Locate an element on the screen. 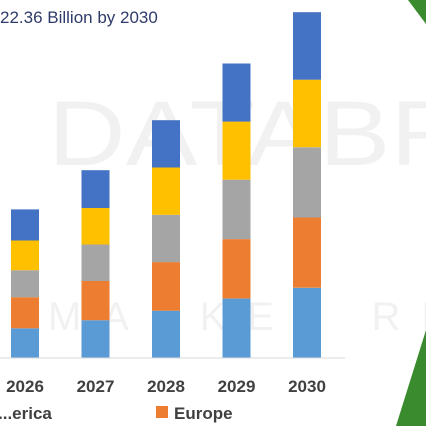 Image resolution: width=426 pixels, height=426 pixels. chart-title: ... 22.36 Billion by 2030 is located at coordinates (79, 13).